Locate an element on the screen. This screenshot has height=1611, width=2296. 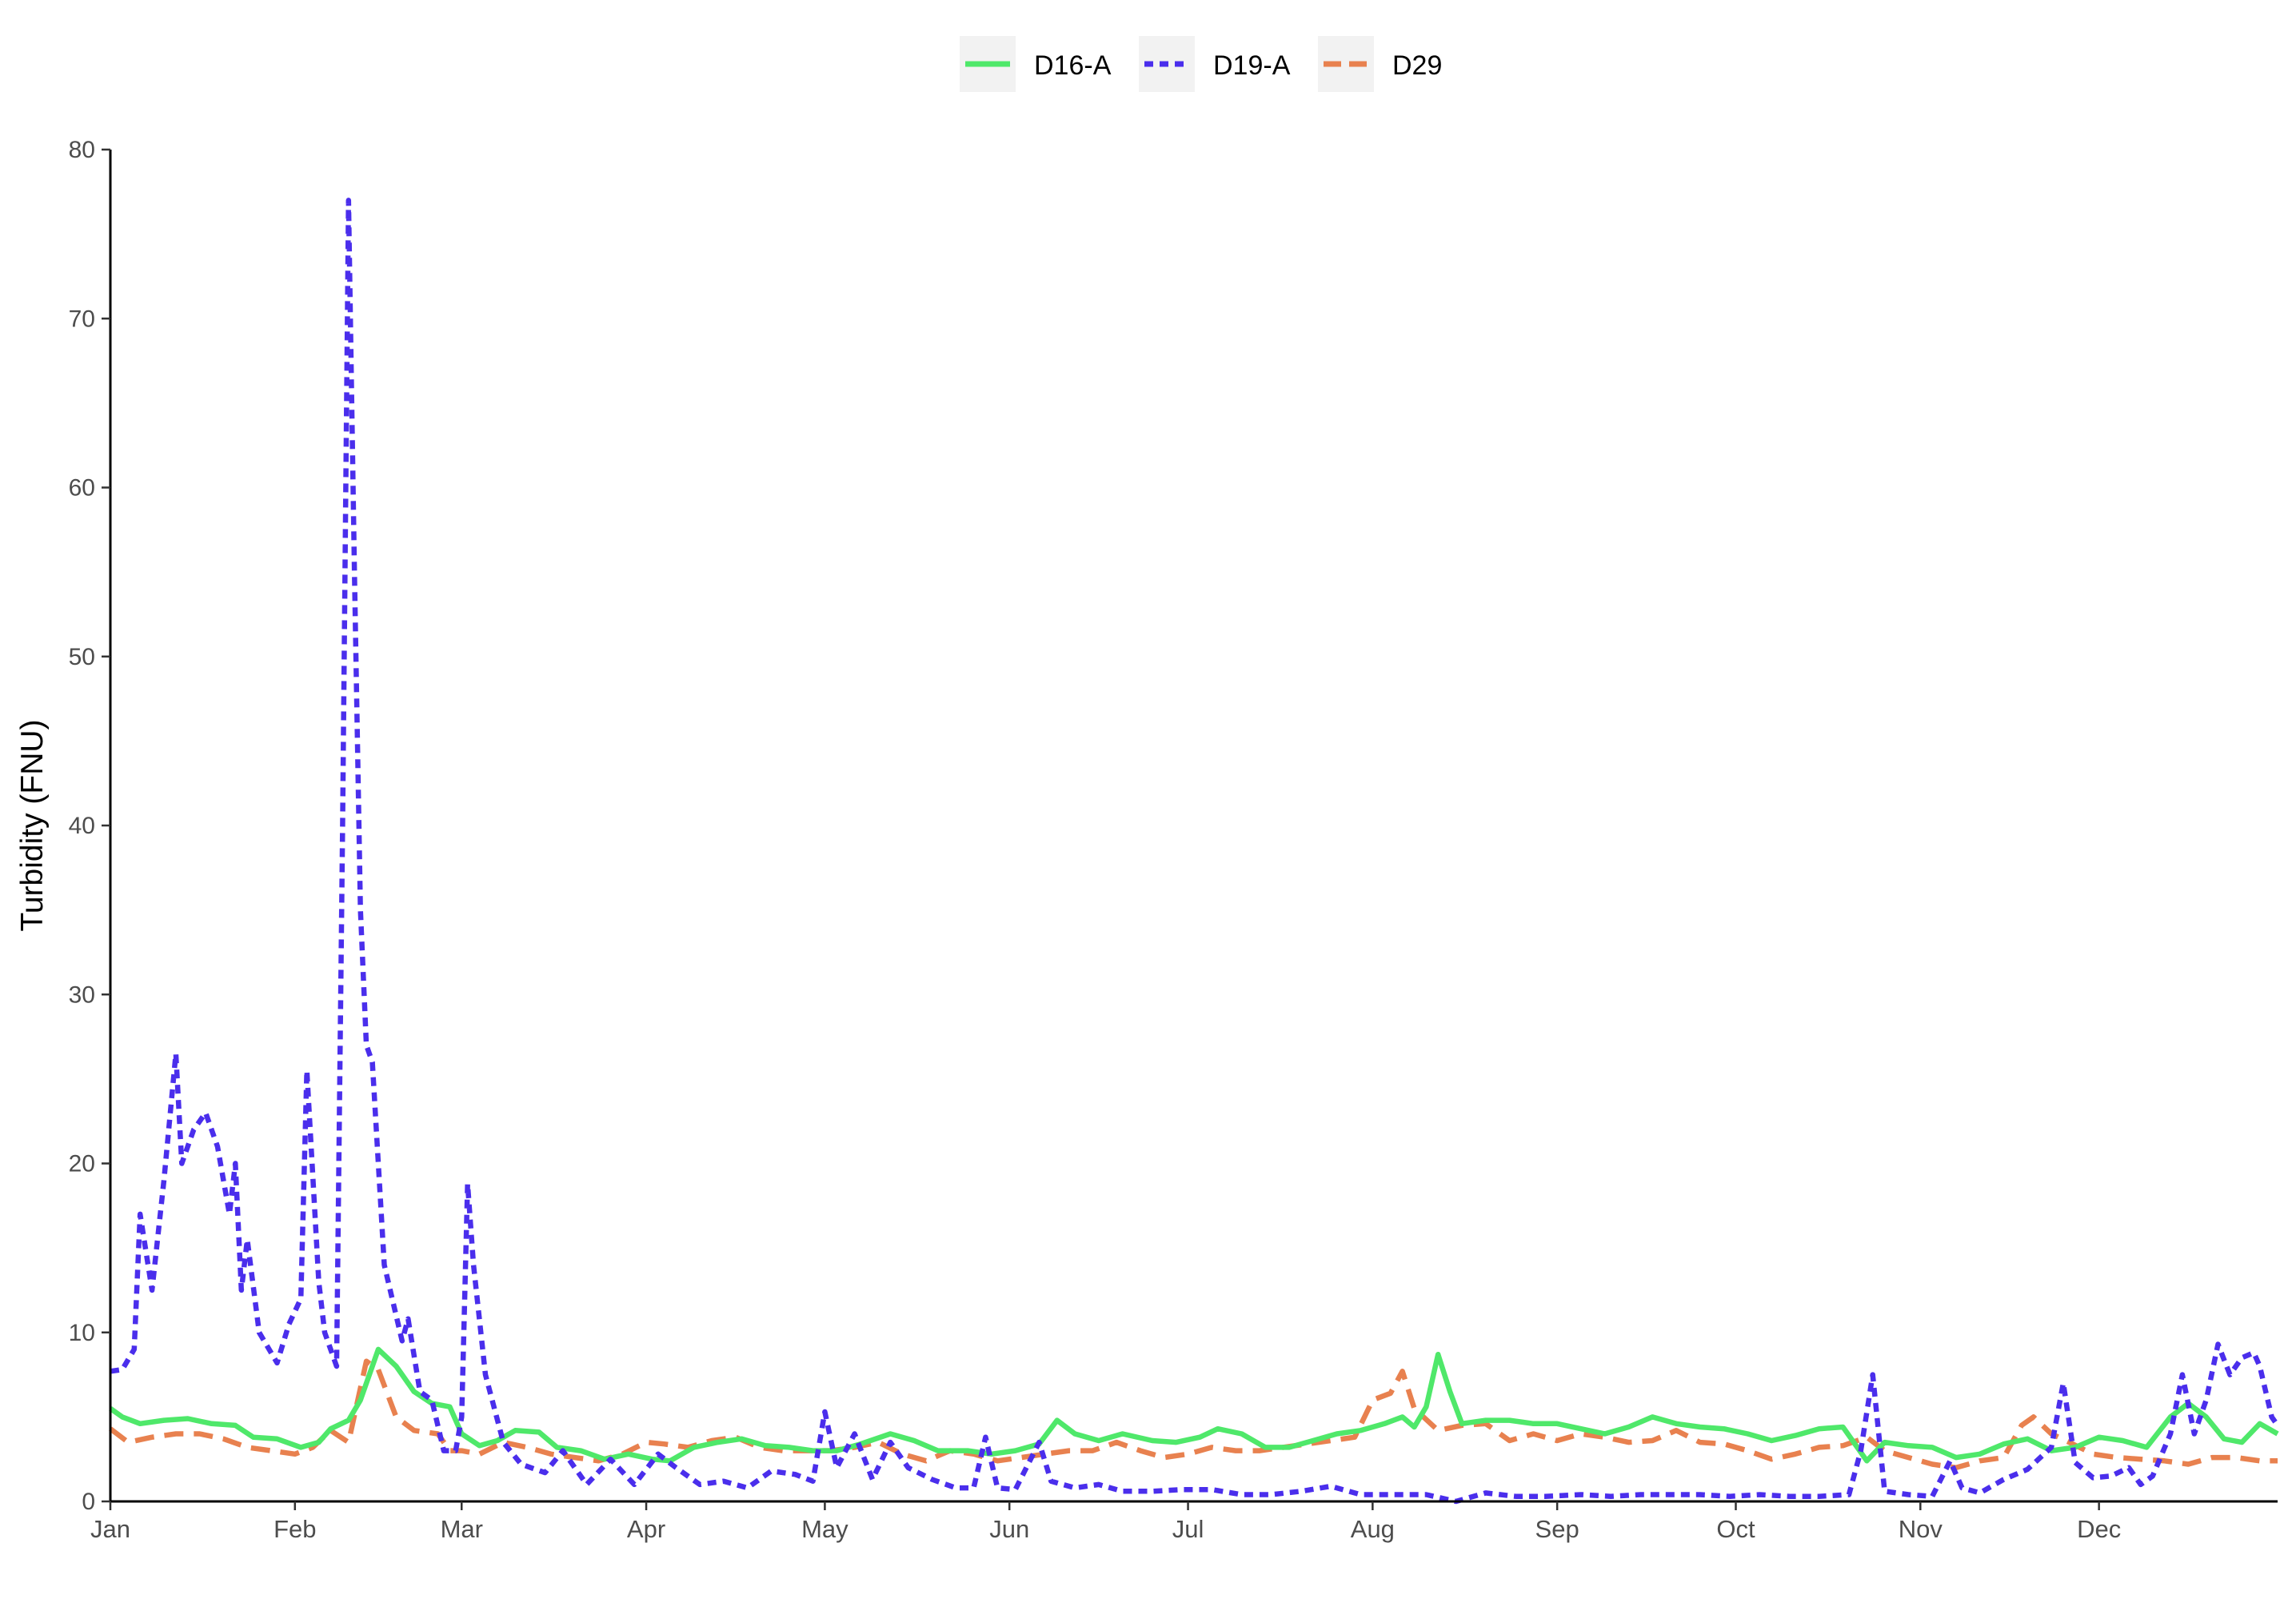
legend-item-d16-a: D16-A is located at coordinates (1036, 64).